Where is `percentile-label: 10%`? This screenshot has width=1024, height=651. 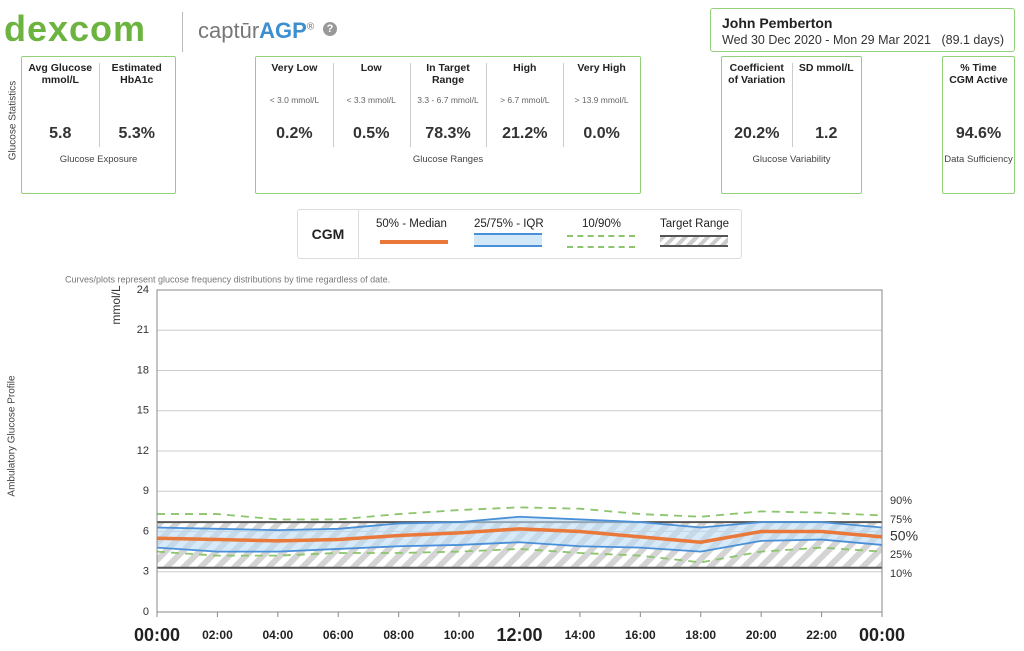
percentile-label: 10% is located at coordinates (901, 574).